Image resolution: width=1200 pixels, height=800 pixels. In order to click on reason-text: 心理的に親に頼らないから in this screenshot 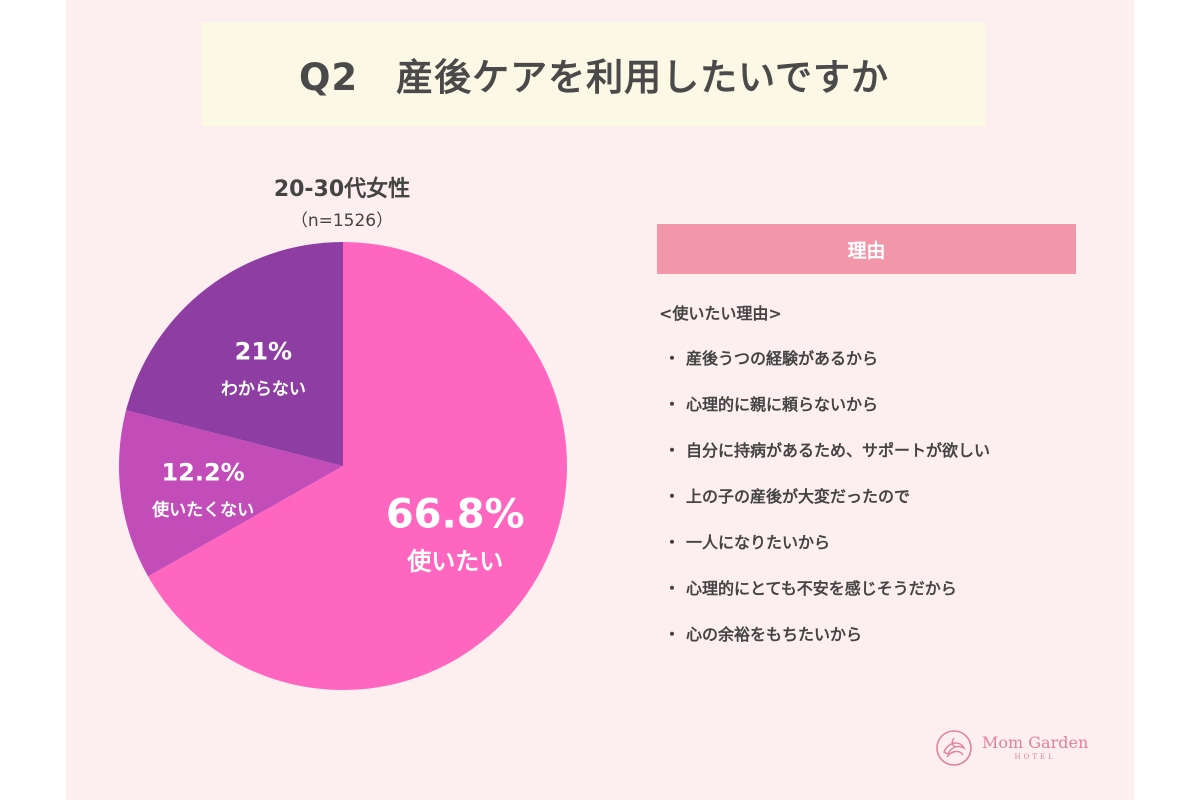, I will do `click(782, 404)`.